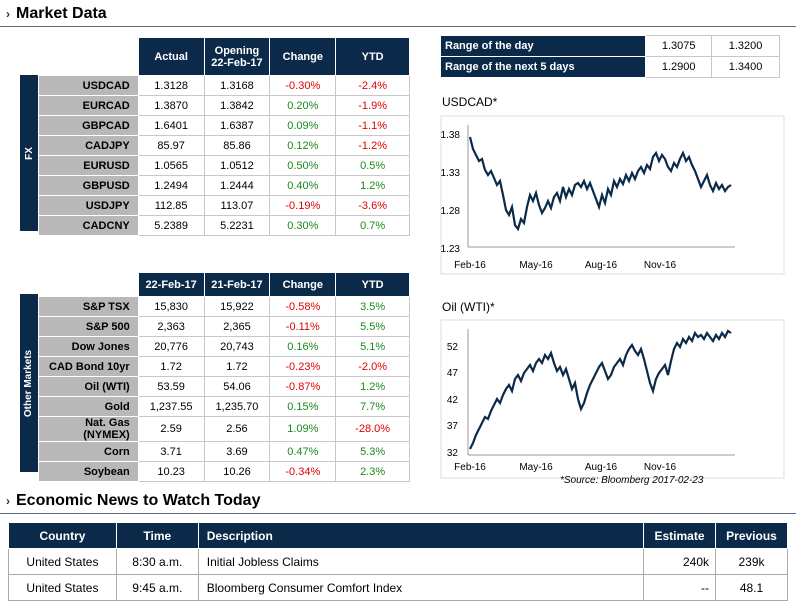  I want to click on news-time: 9:45 a.m., so click(157, 587).